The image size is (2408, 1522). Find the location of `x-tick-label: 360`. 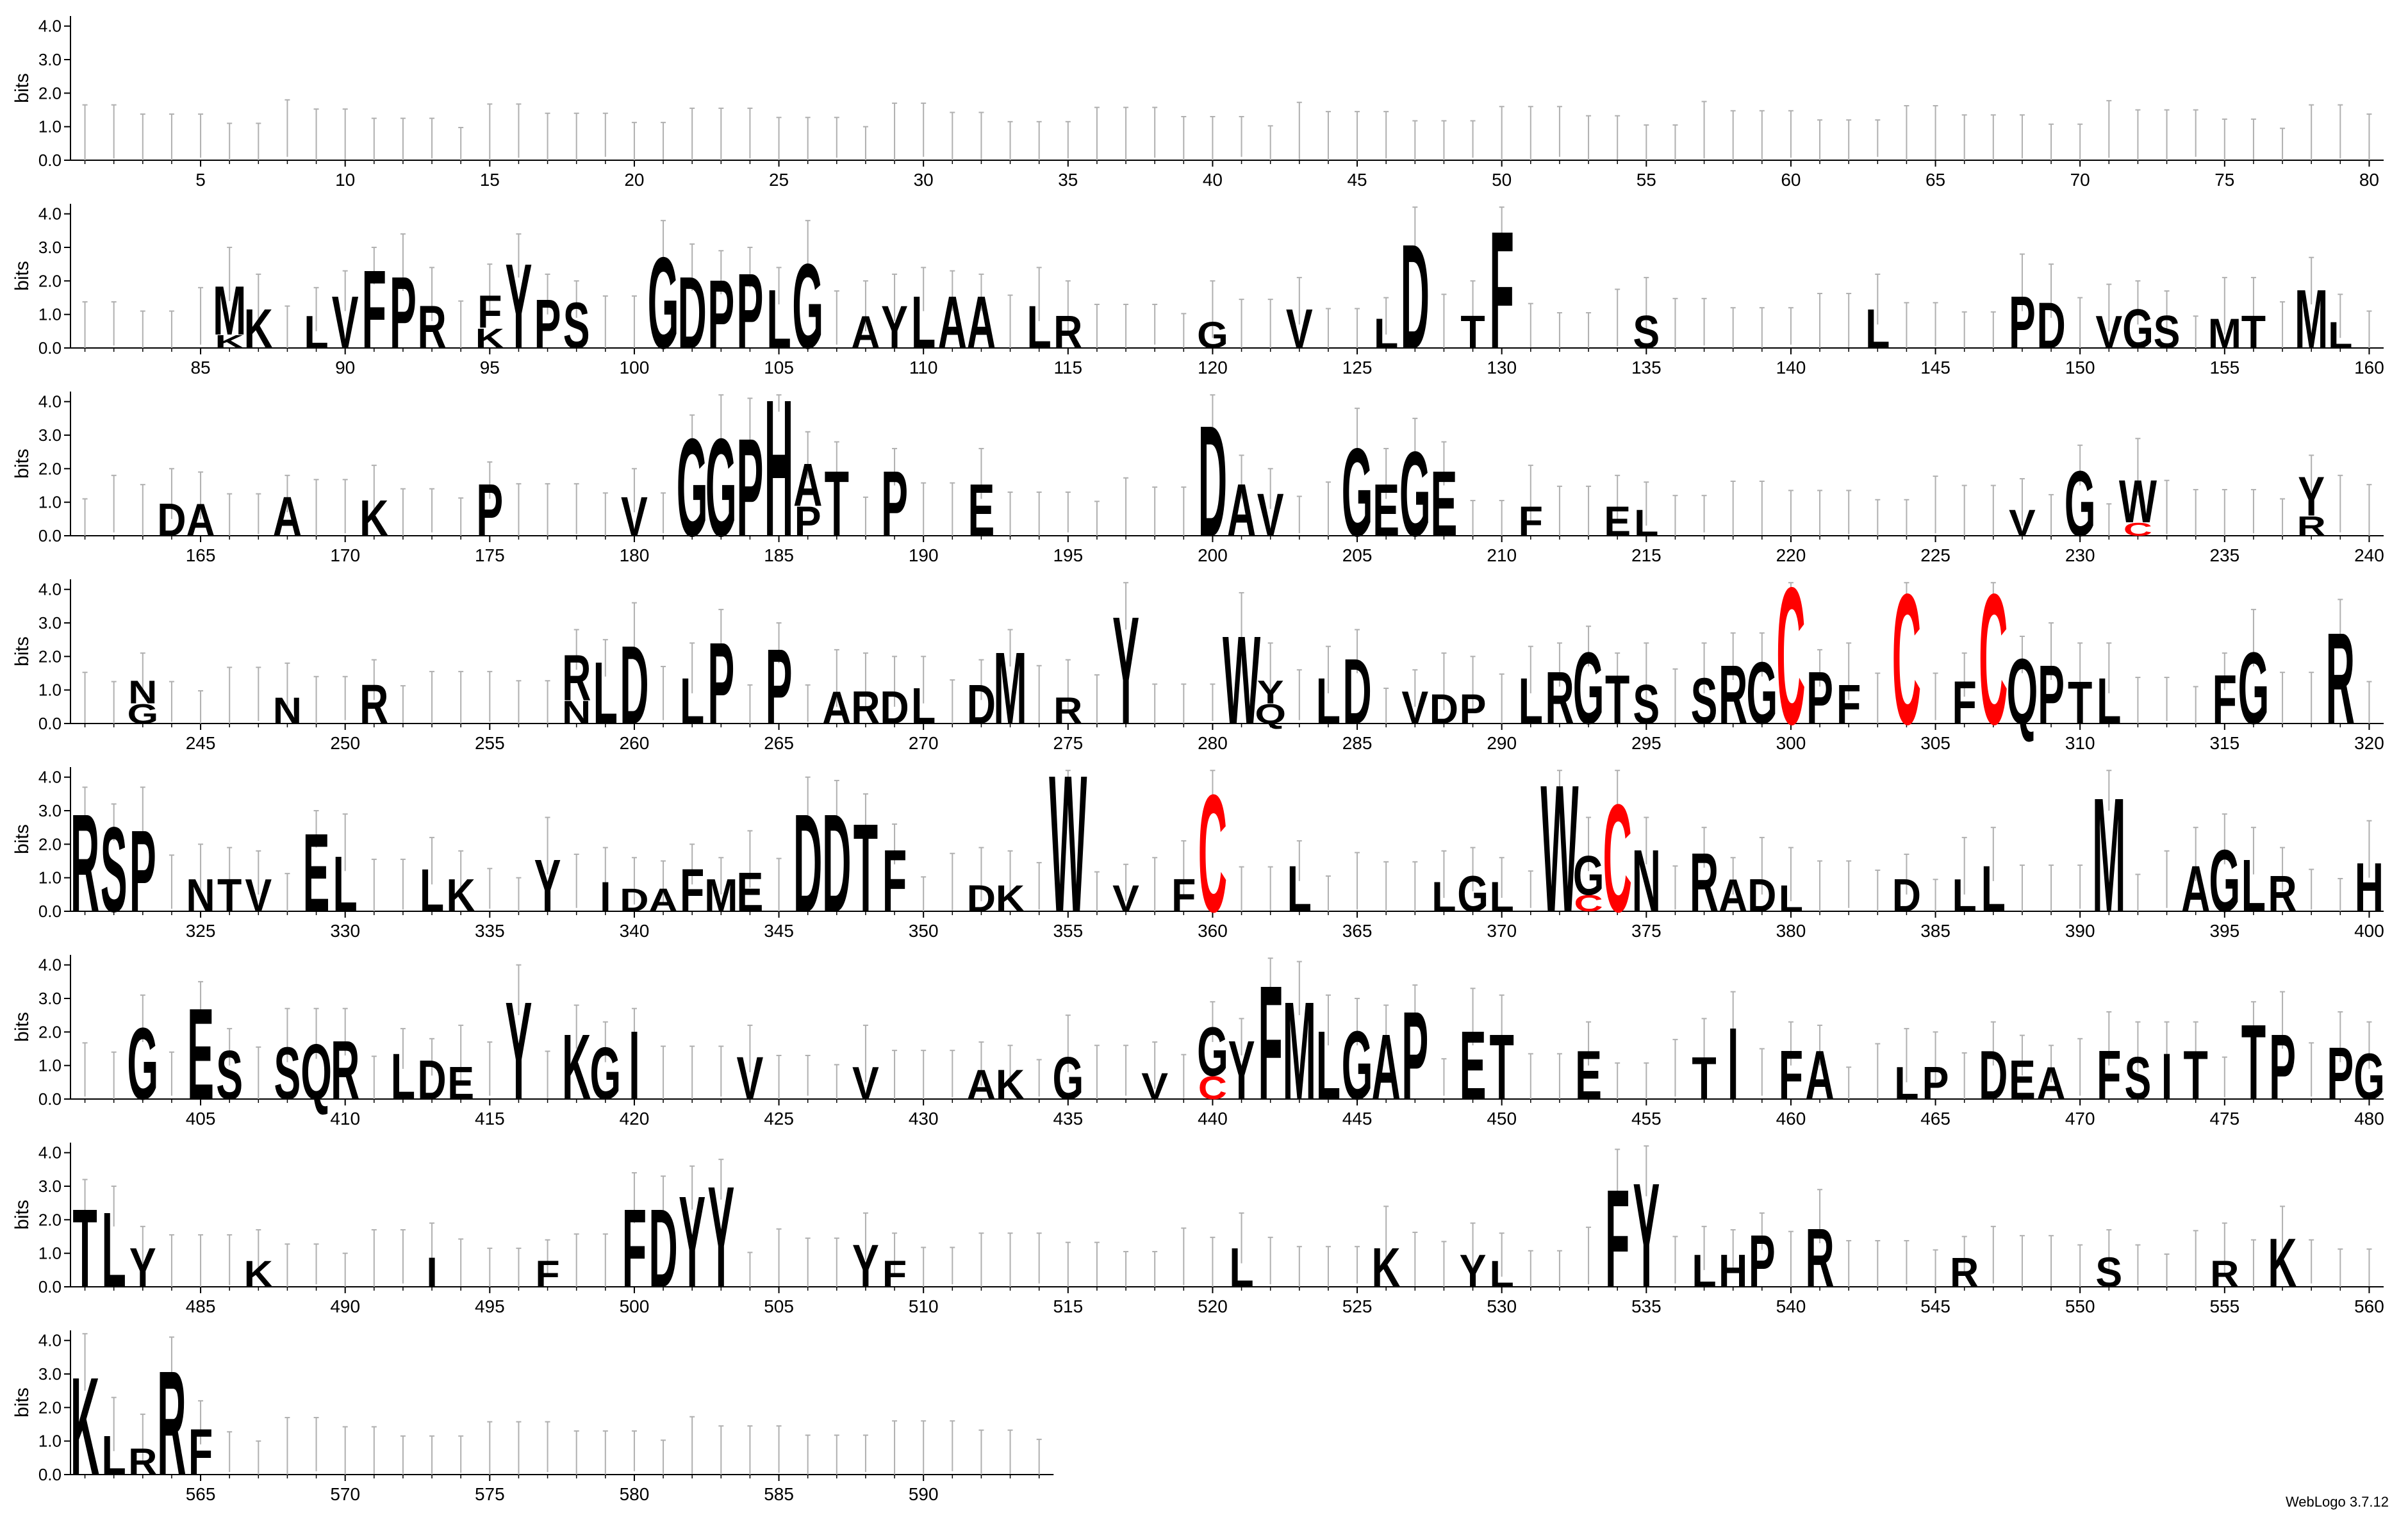

x-tick-label: 360 is located at coordinates (1213, 931).